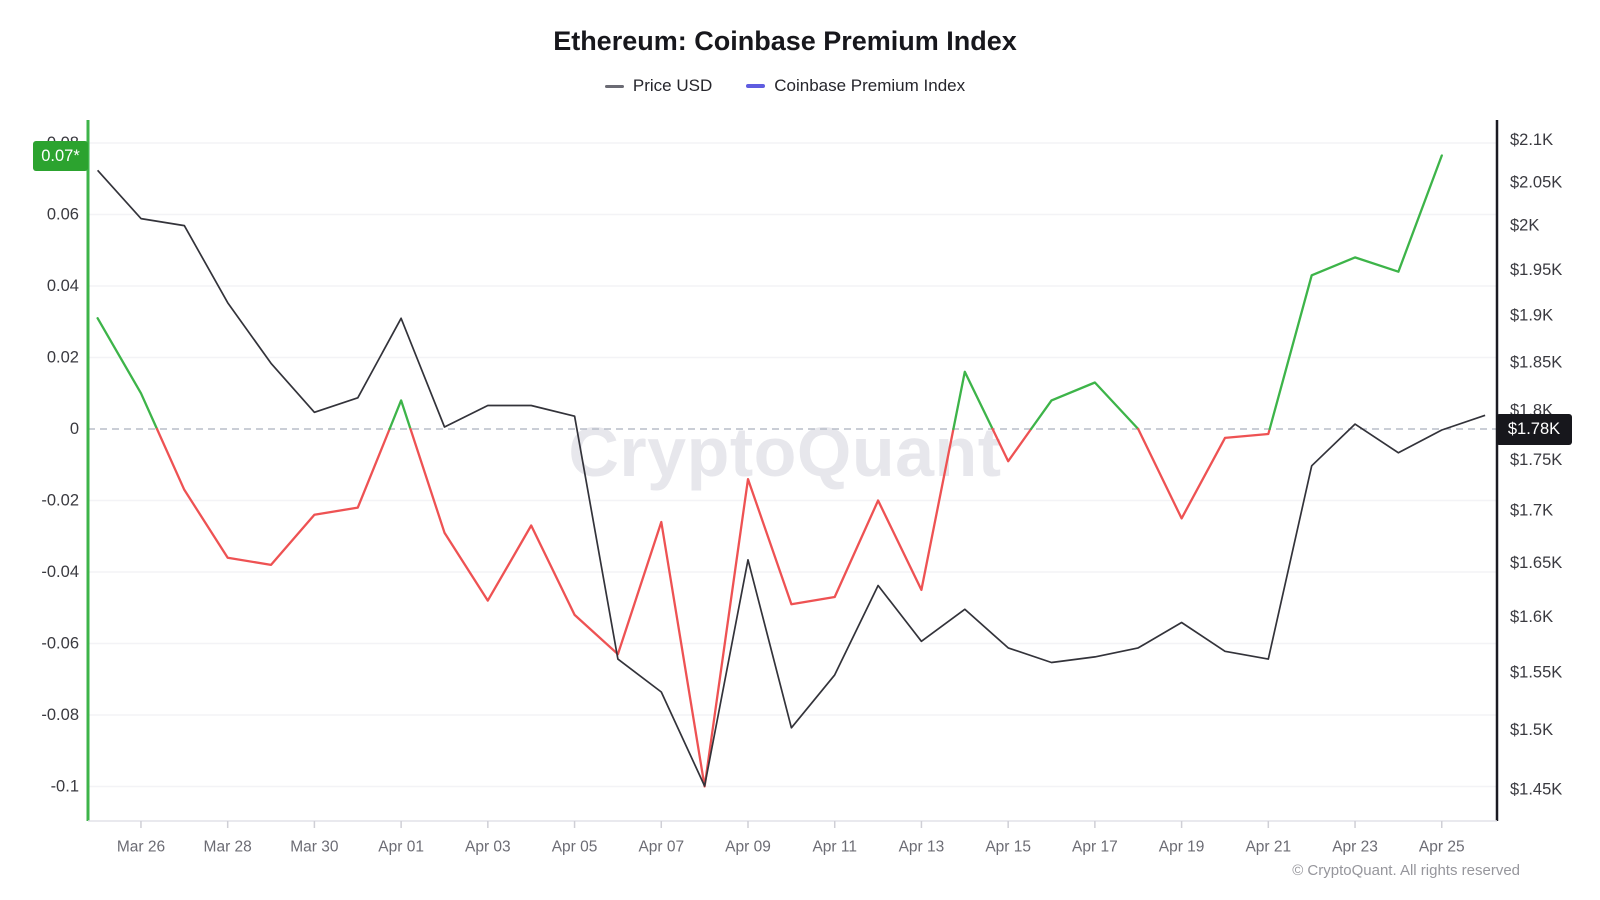  What do you see at coordinates (65, 787) in the screenshot?
I see `left-axis-tick-label: -0.1` at bounding box center [65, 787].